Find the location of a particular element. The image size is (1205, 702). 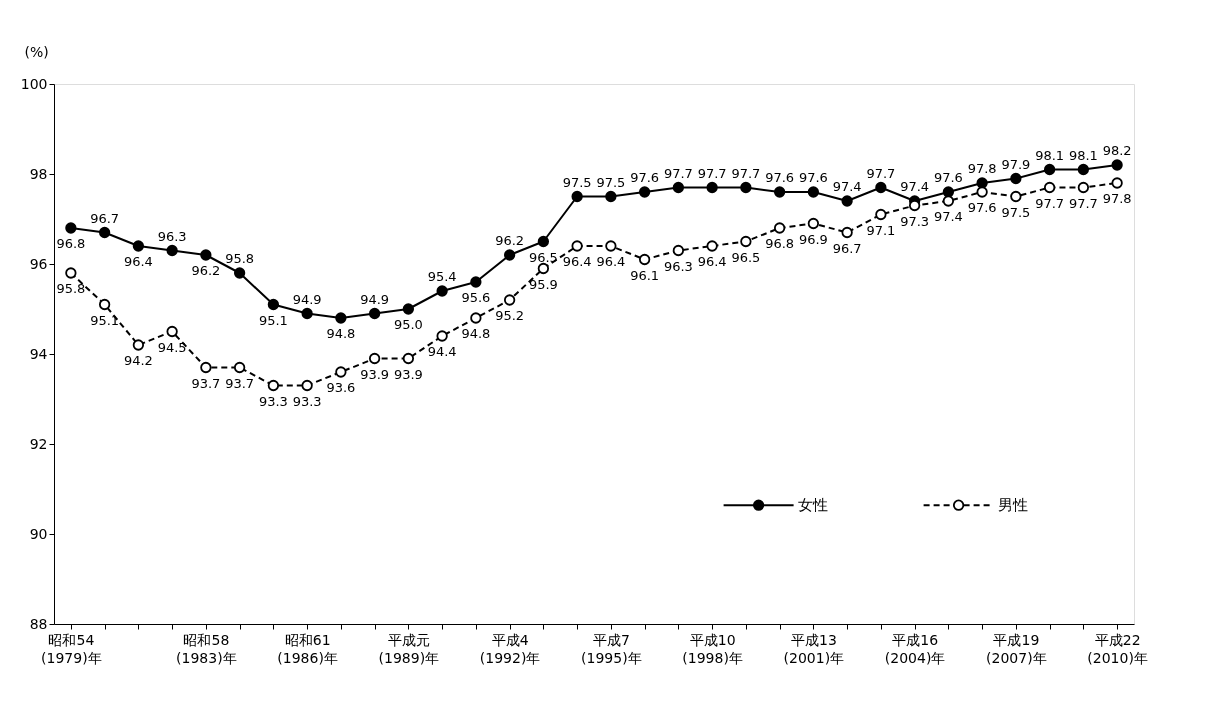

data-label: 97.3 is located at coordinates (915, 221).